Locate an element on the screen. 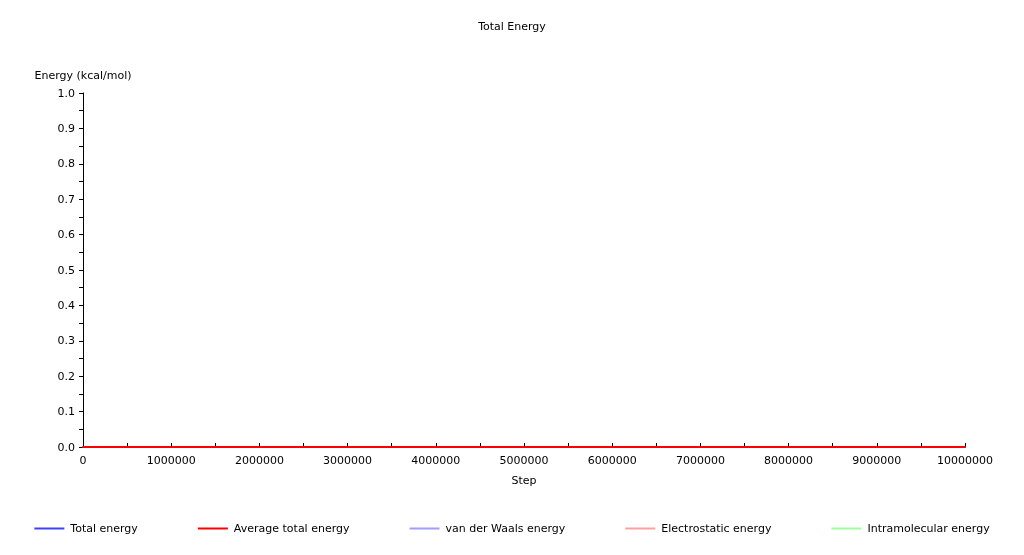  y-tick-label: 0.3 is located at coordinates (66, 341).